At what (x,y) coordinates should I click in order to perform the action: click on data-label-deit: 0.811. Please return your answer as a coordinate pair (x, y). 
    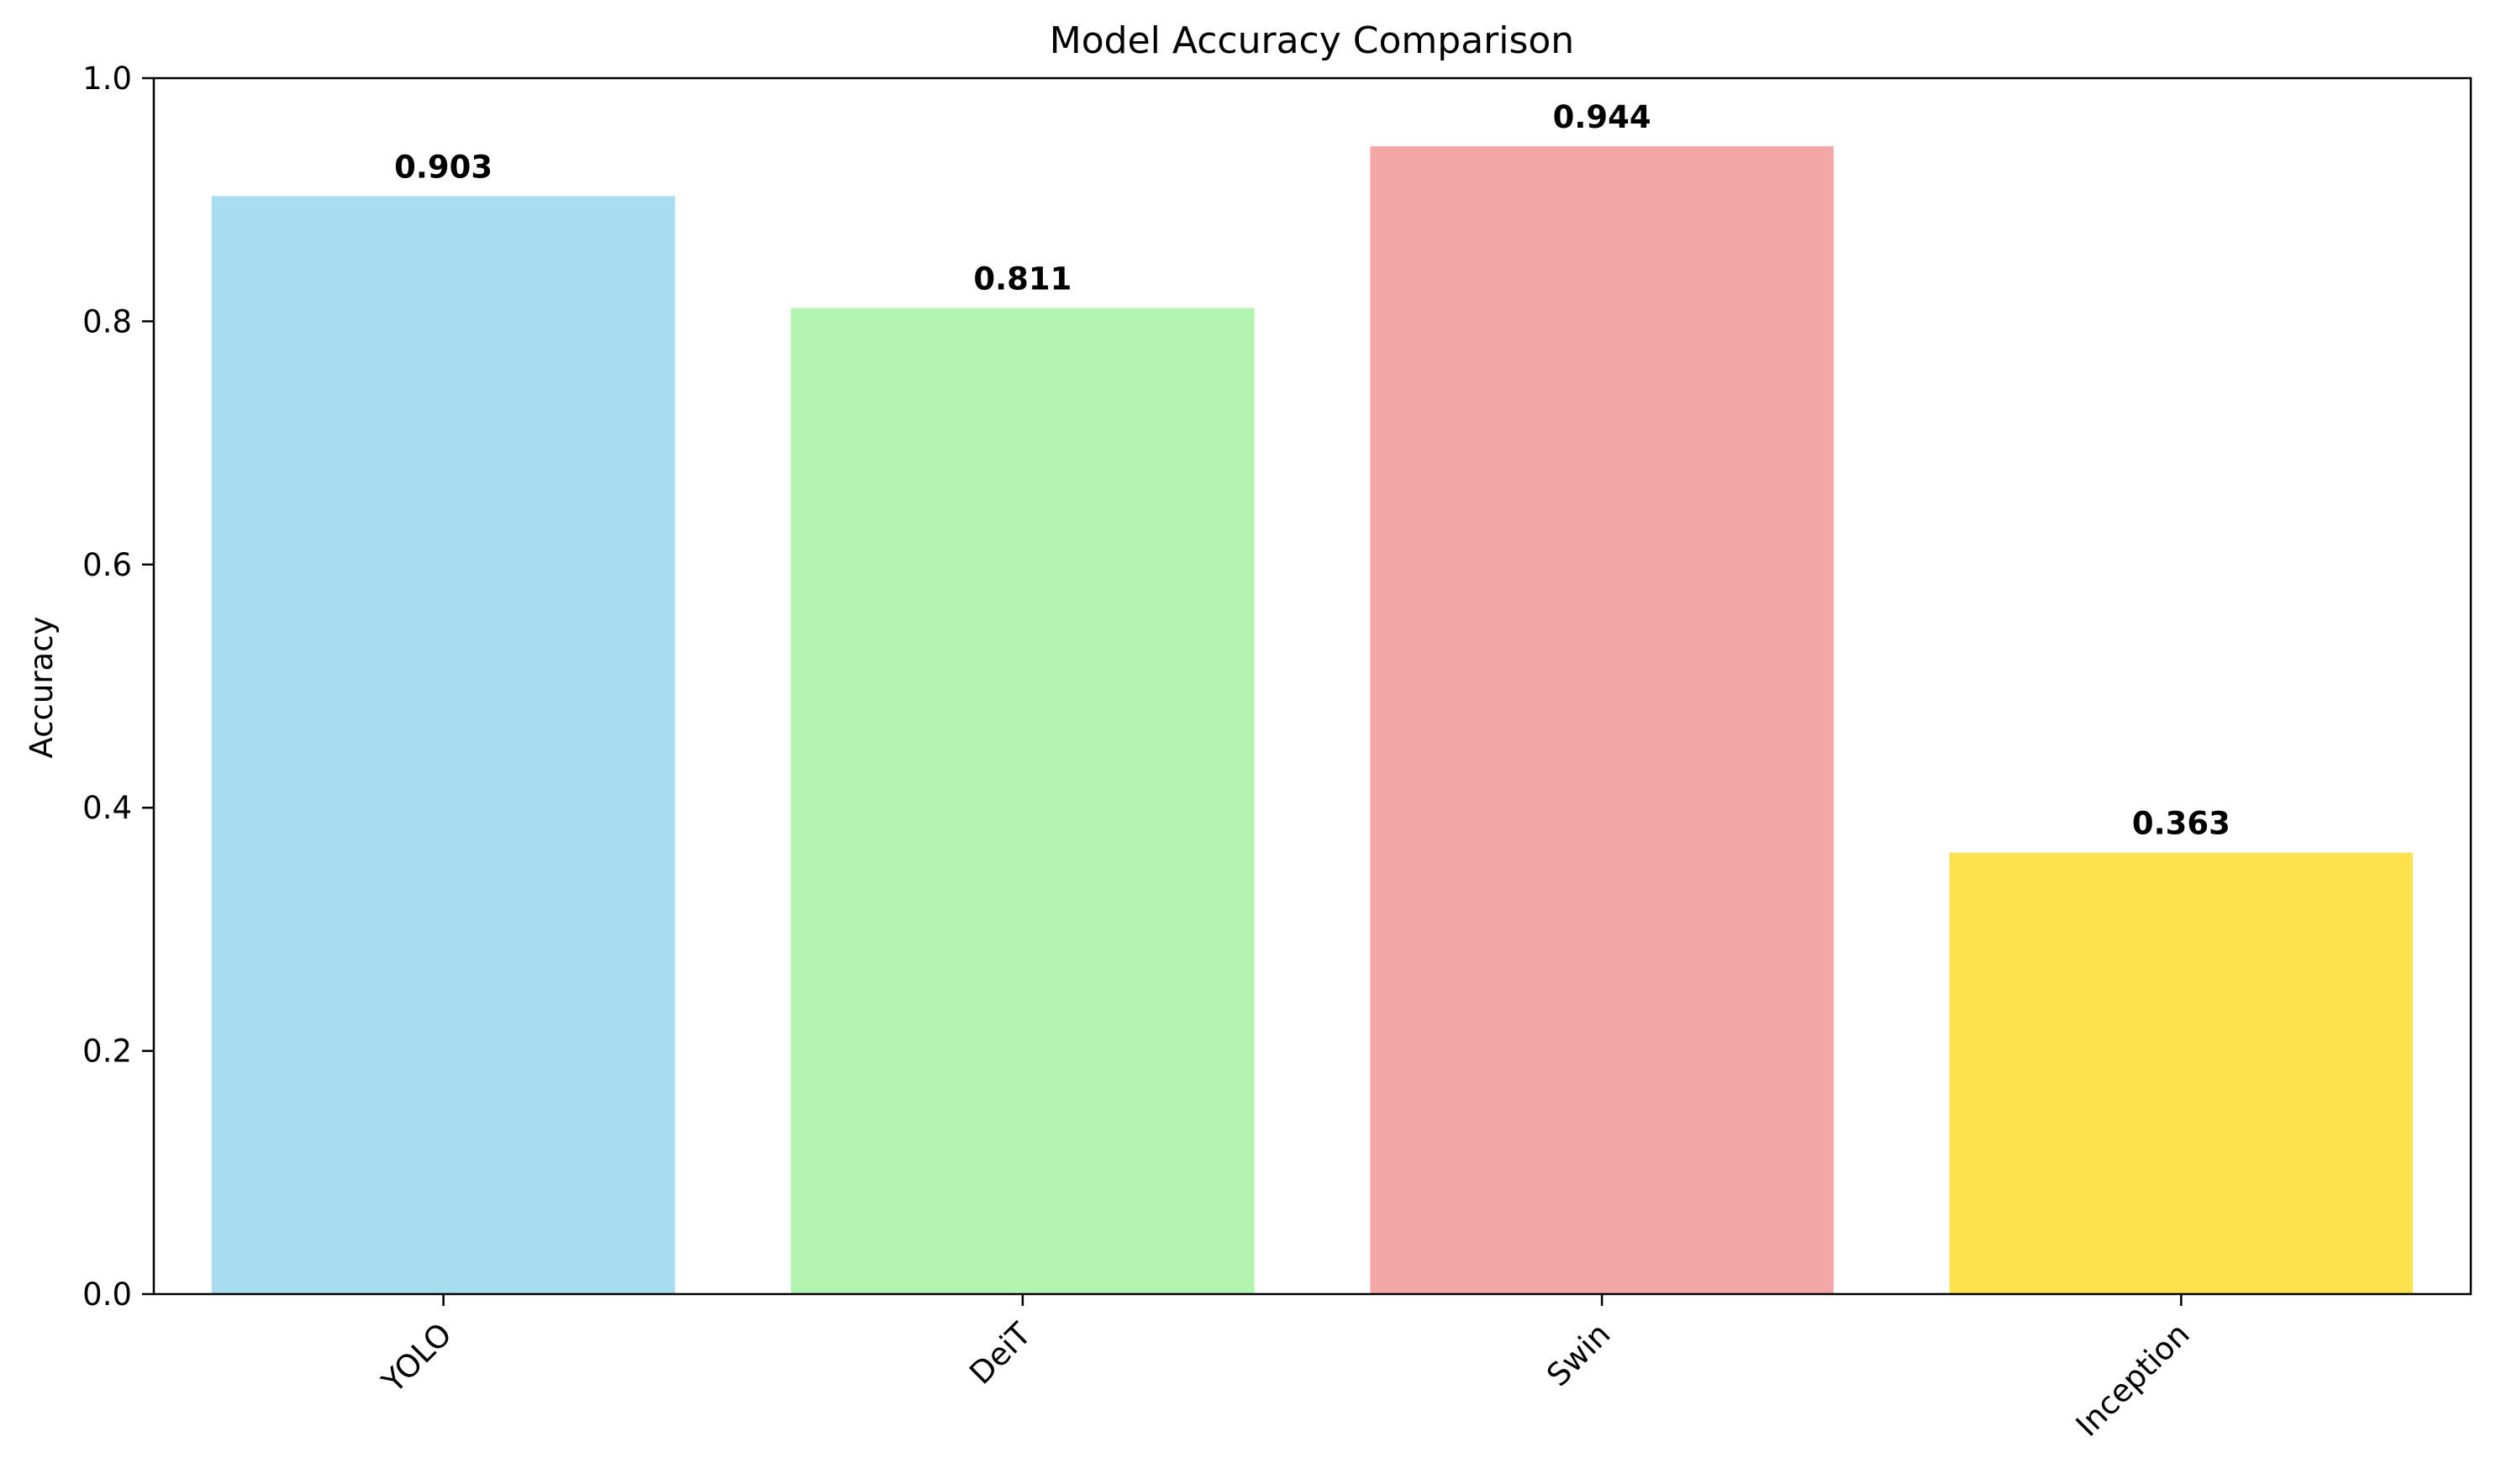
    Looking at the image, I should click on (1023, 278).